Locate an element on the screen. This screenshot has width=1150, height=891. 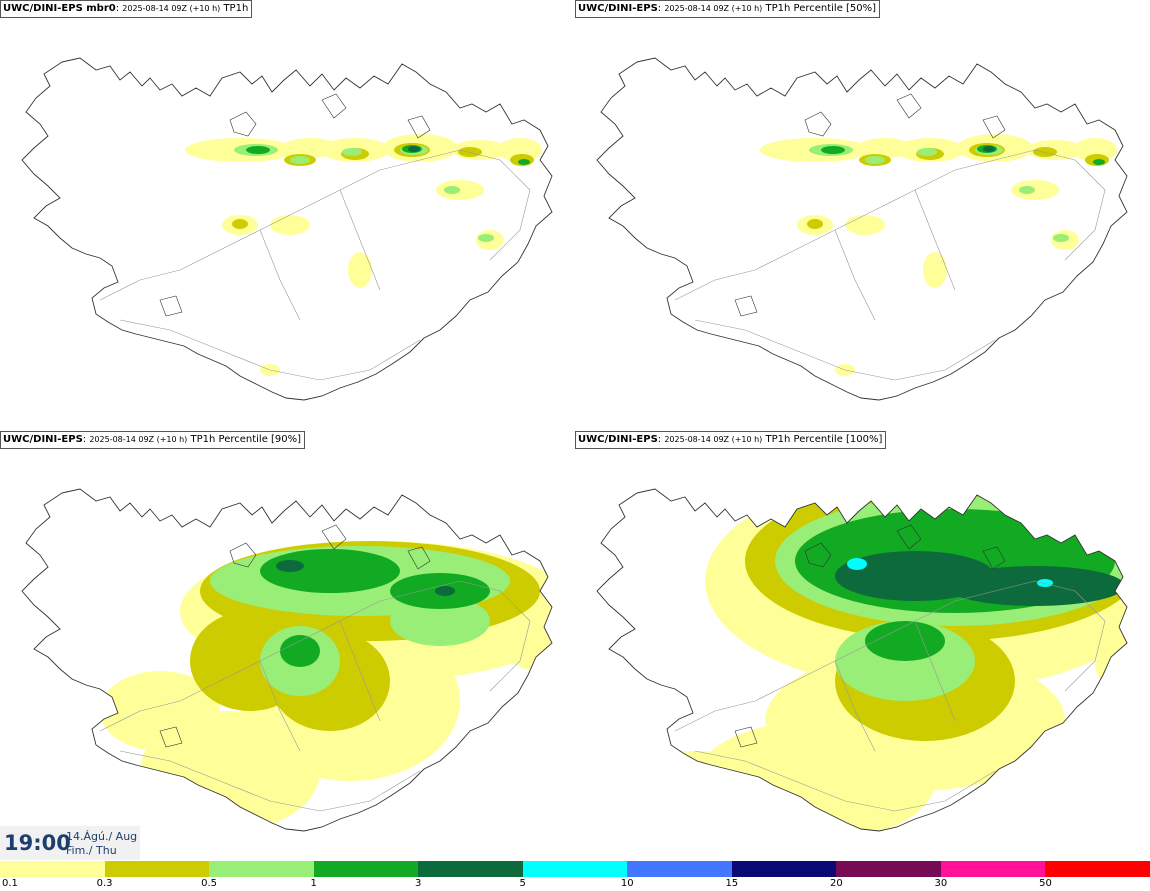
legend-tick-label: 3 is located at coordinates (418, 883).